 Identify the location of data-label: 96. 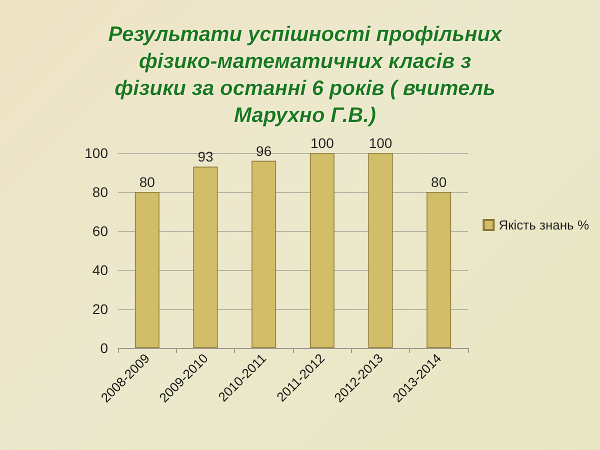
(264, 150).